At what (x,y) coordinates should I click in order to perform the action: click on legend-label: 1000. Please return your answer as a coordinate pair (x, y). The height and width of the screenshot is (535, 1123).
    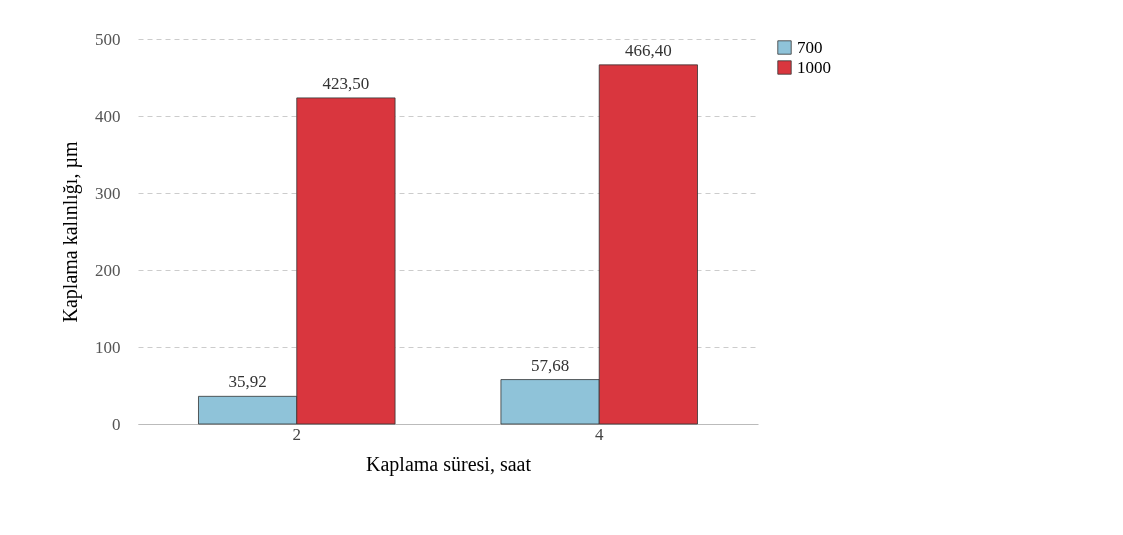
    Looking at the image, I should click on (814, 67).